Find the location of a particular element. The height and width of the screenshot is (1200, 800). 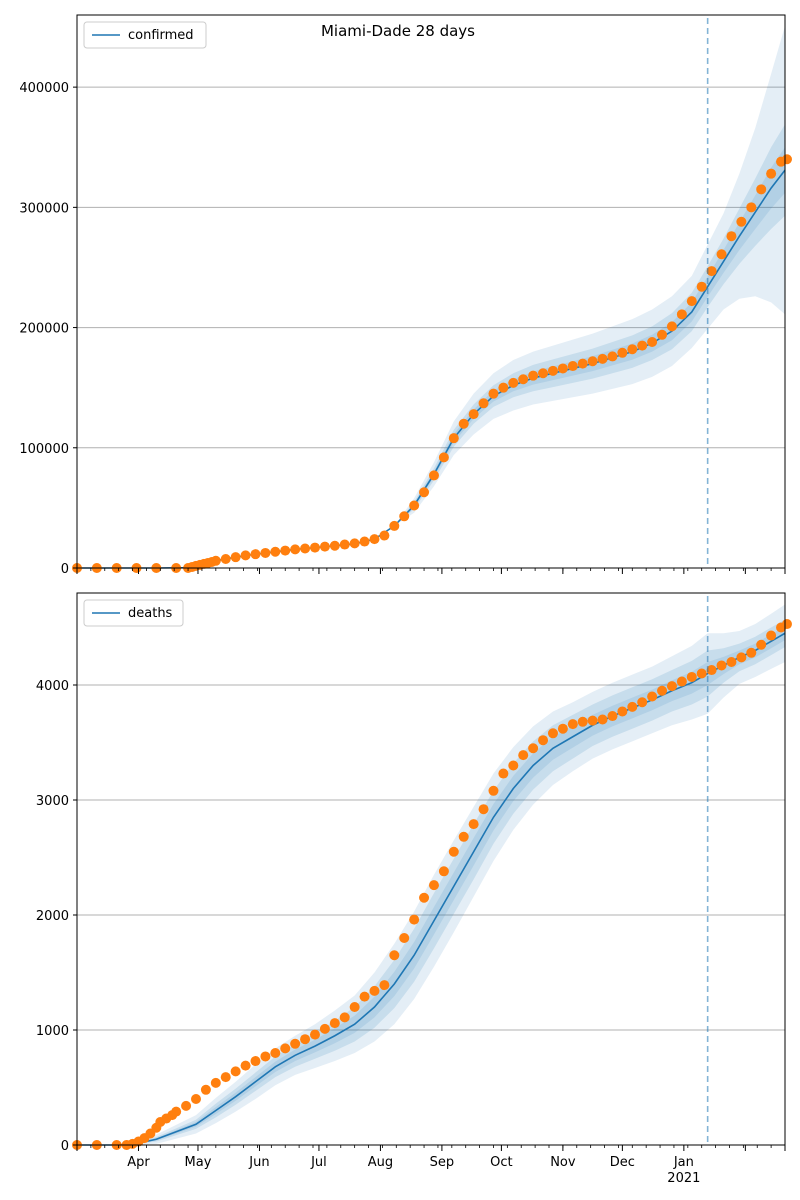

xtick-label: Sep is located at coordinates (442, 1162).